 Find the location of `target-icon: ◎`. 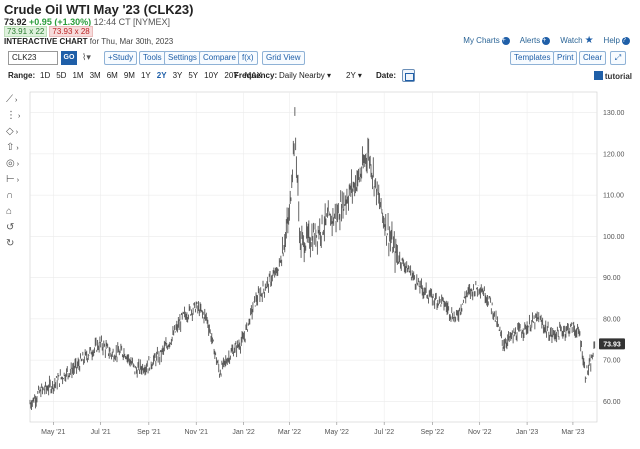

target-icon: ◎ is located at coordinates (10, 163).